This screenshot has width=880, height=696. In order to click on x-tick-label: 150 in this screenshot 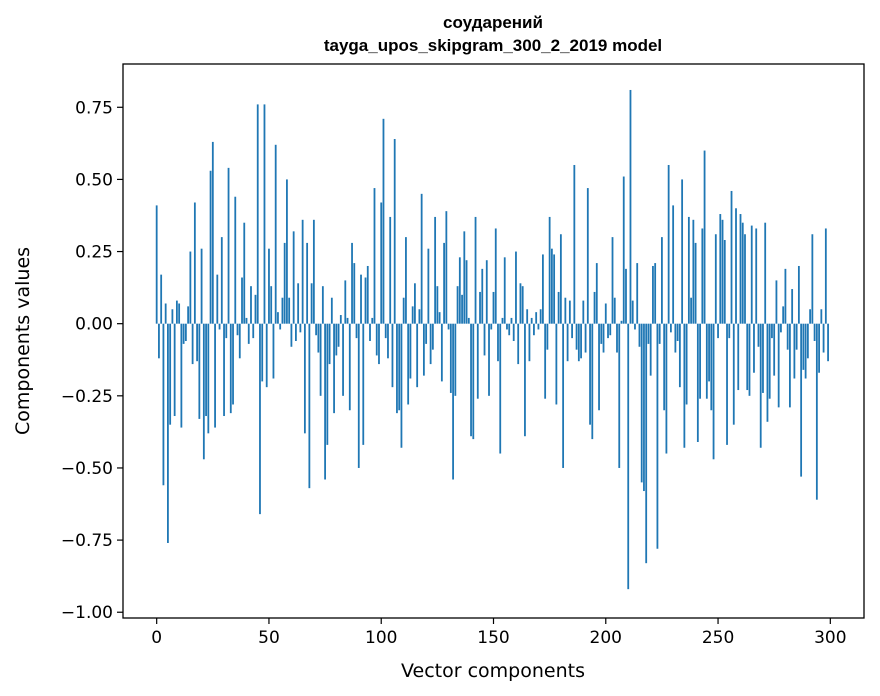, I will do `click(493, 638)`.